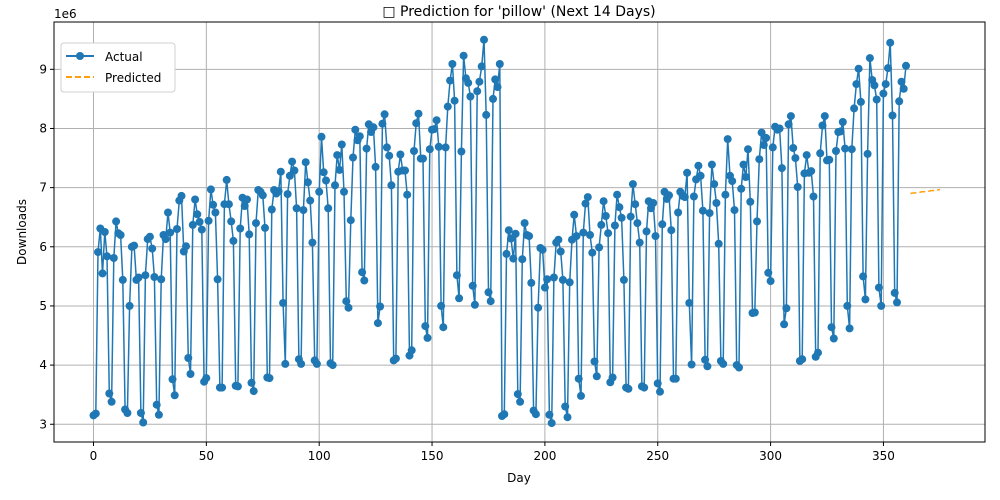  Describe the element at coordinates (22, 232) in the screenshot. I see `y-axis-label: Downloads` at that location.